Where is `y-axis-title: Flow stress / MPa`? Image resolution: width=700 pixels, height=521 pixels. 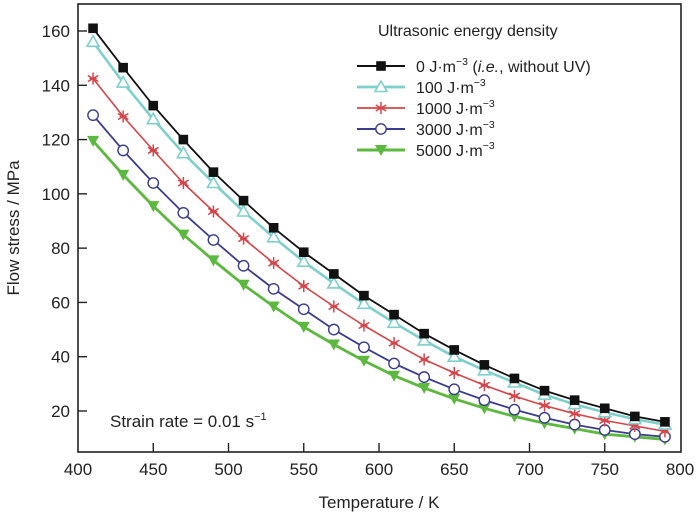 y-axis-title: Flow stress / MPa is located at coordinates (13, 228).